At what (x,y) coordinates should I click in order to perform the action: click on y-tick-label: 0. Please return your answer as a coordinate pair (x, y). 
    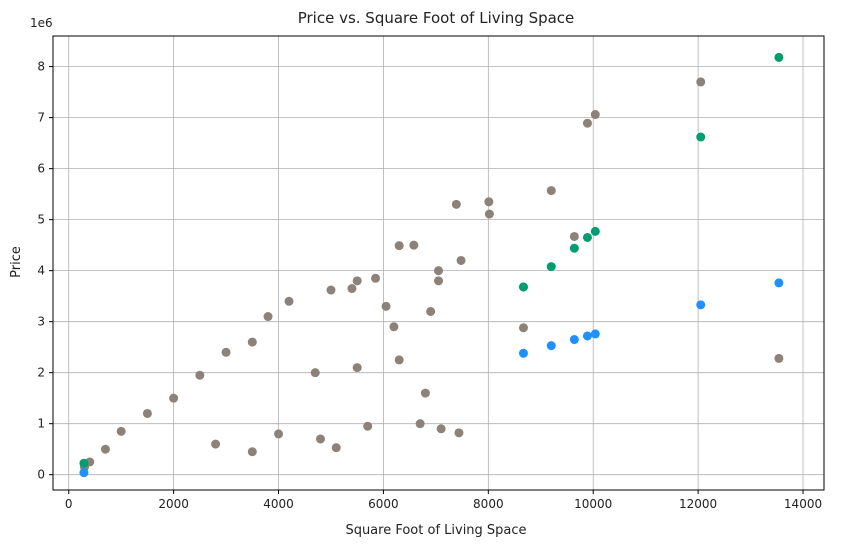
    Looking at the image, I should click on (41, 475).